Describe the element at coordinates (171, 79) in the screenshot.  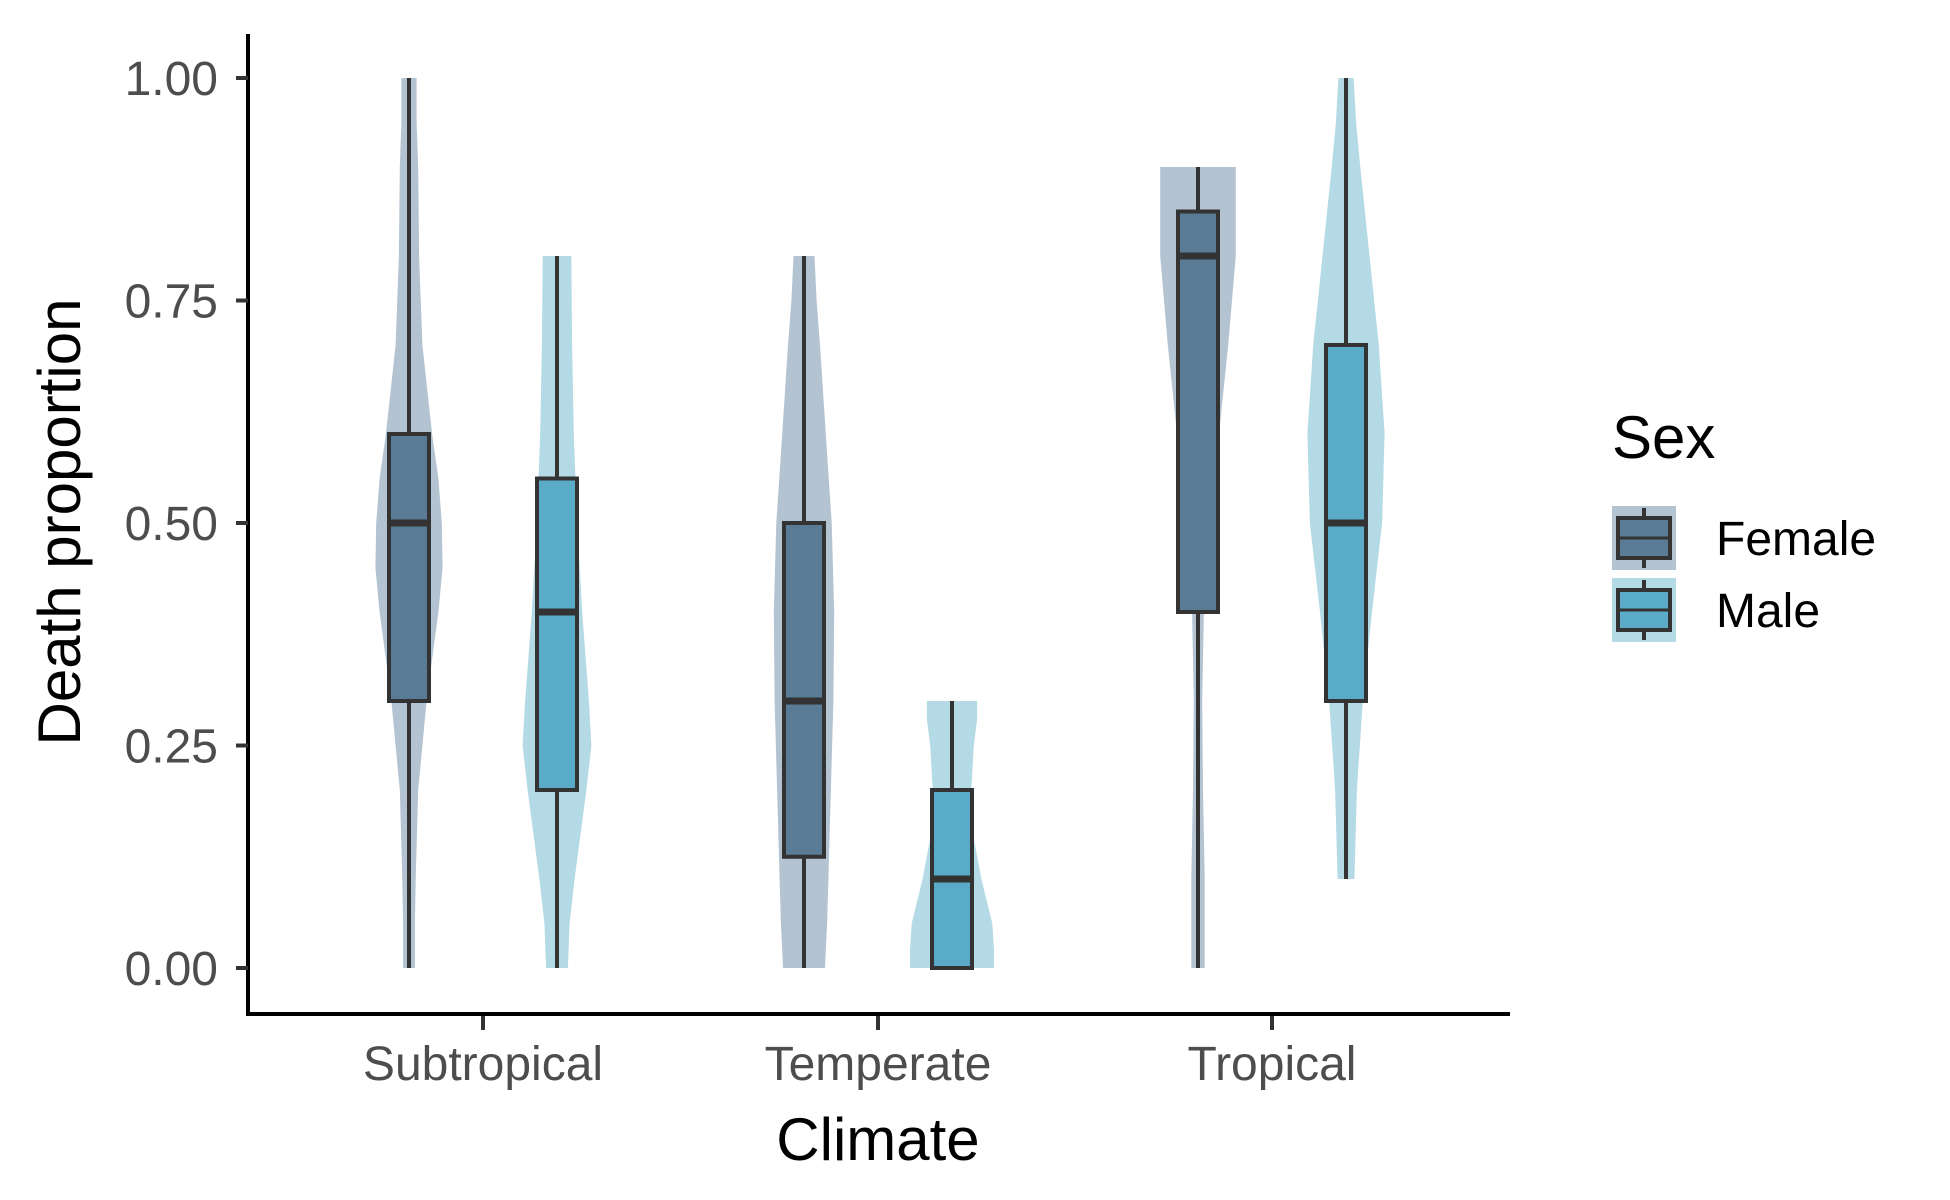
I see `y-tick-label: 1.00` at that location.